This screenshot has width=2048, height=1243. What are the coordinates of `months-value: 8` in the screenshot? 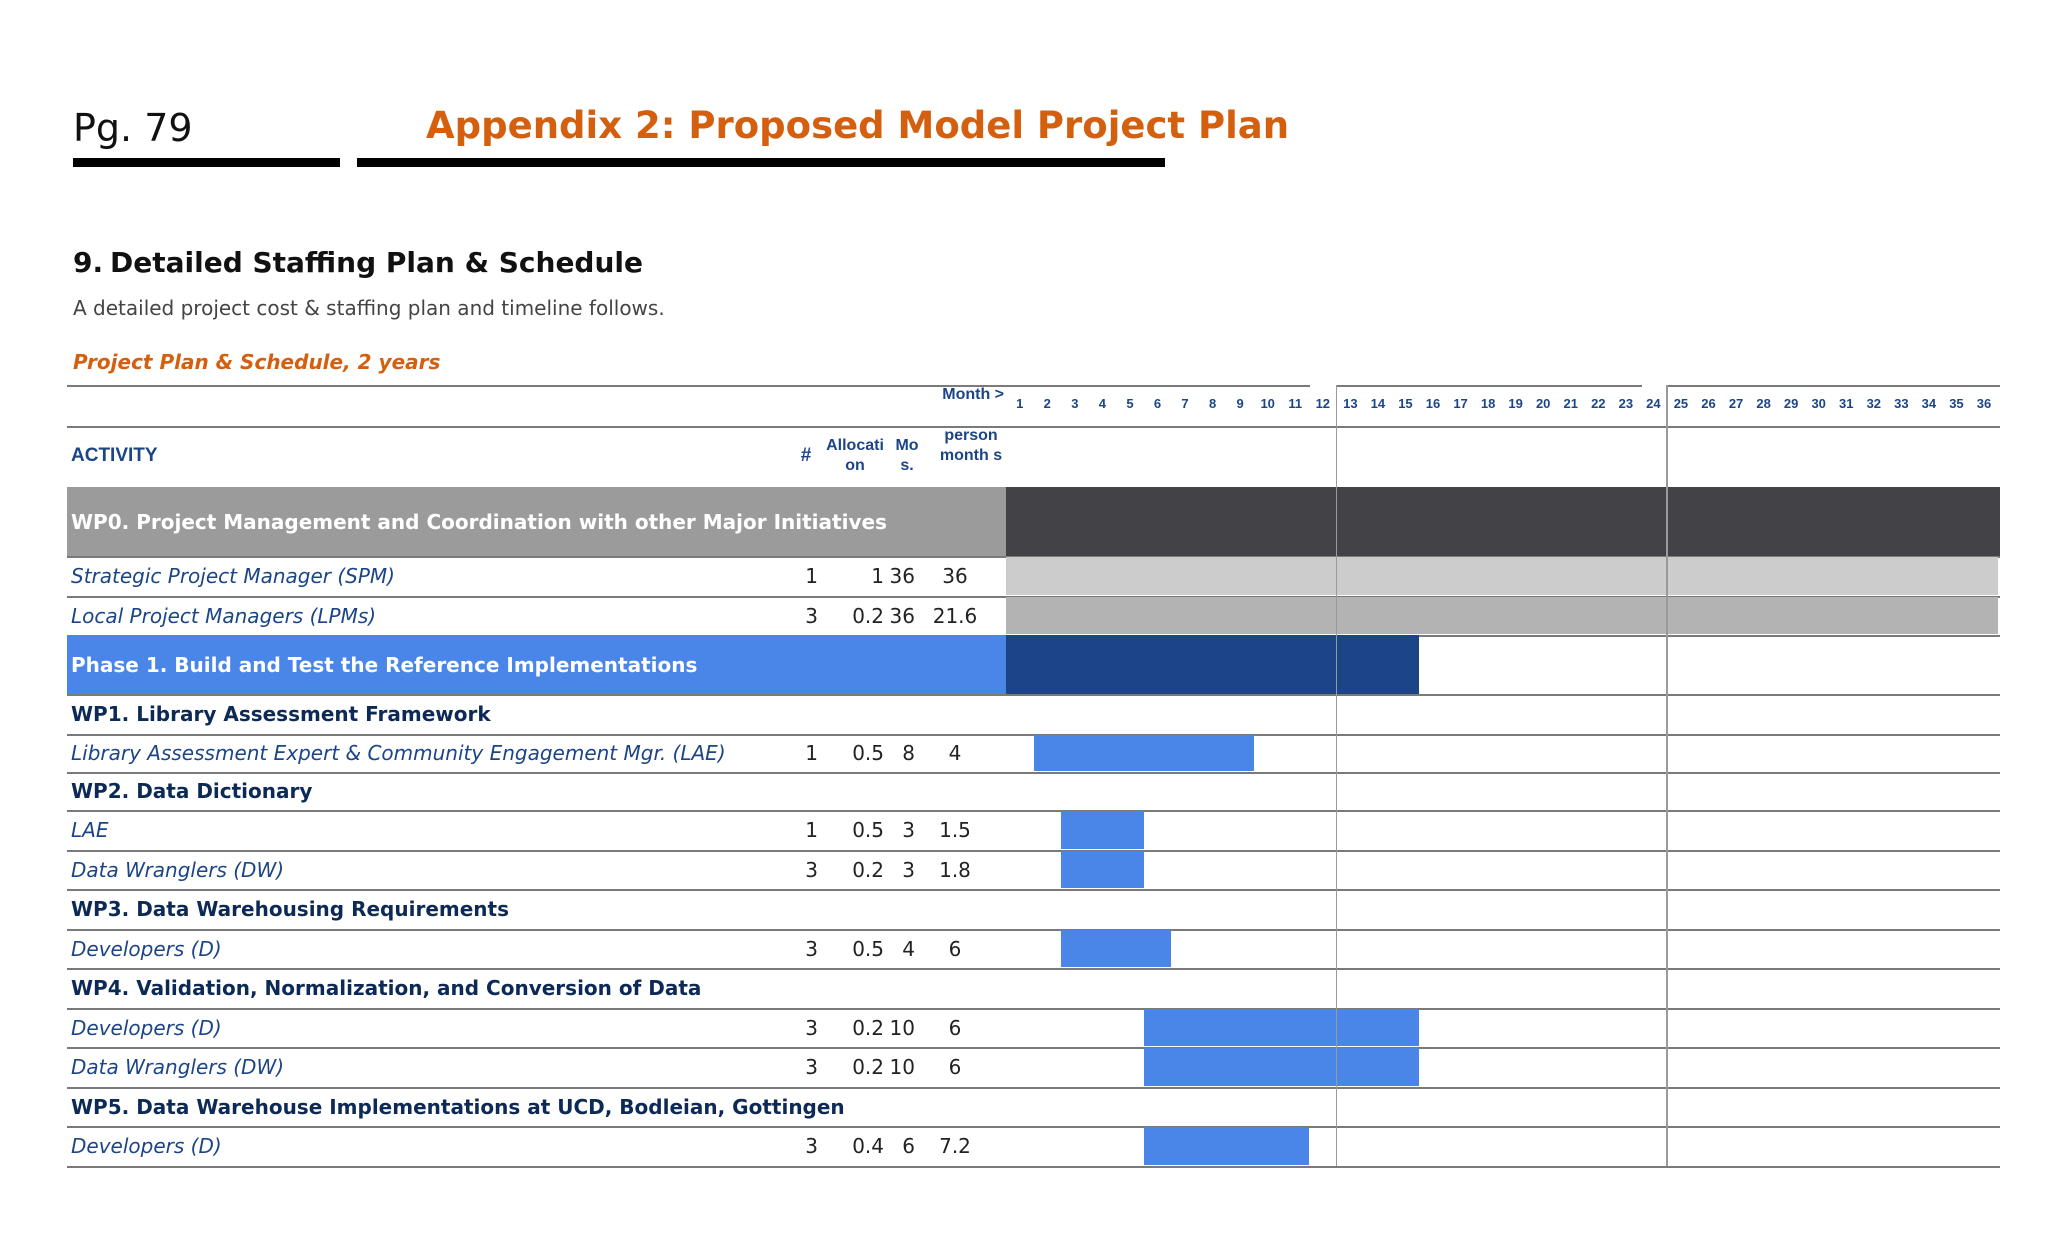 It's located at (908, 753).